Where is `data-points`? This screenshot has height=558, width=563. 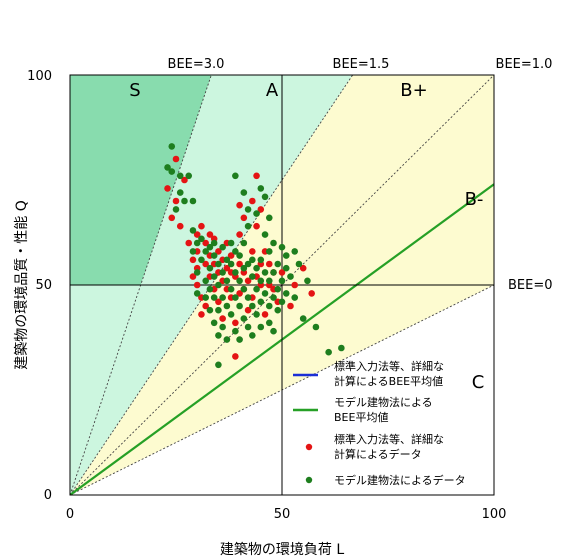
data-points is located at coordinates (254, 256).